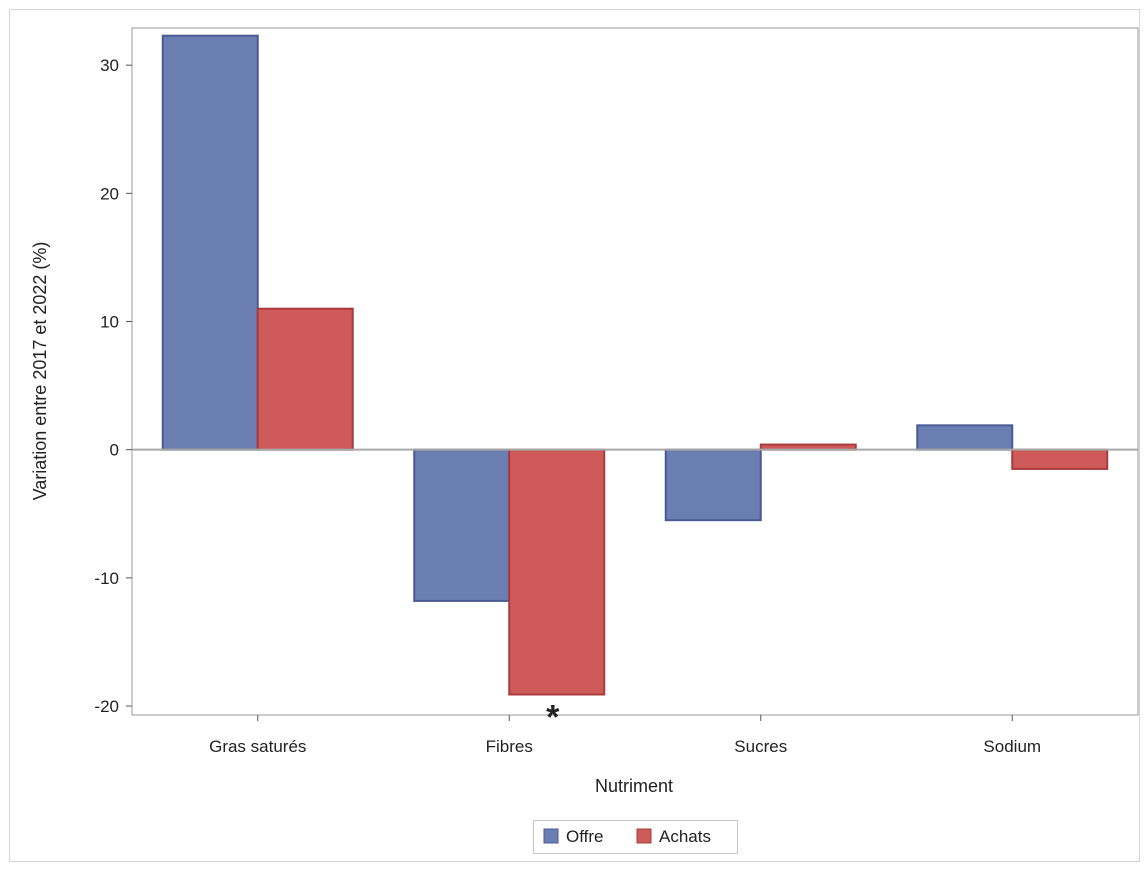 Image resolution: width=1145 pixels, height=872 pixels. Describe the element at coordinates (40, 371) in the screenshot. I see `y-axis-title: Variation entre 2017 et 2022 (%)` at that location.